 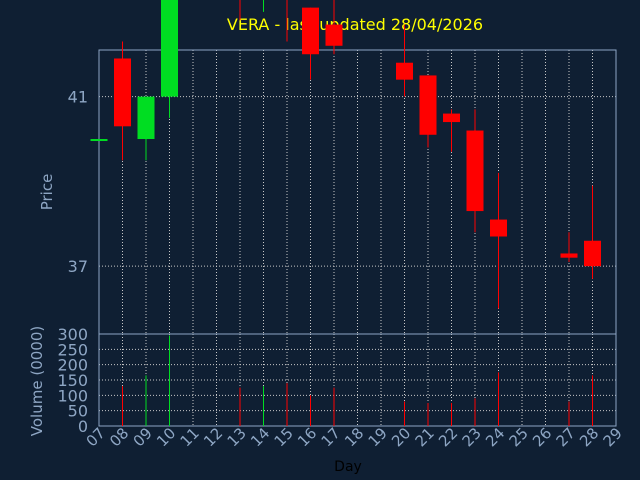 I want to click on volume-tick-label: 250, so click(x=72, y=349).